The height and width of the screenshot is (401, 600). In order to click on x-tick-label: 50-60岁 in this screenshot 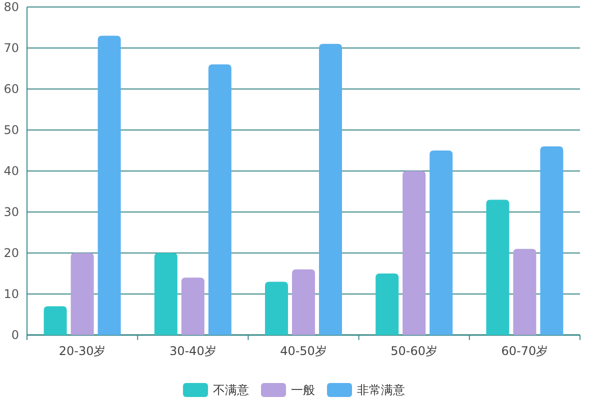, I will do `click(414, 351)`.